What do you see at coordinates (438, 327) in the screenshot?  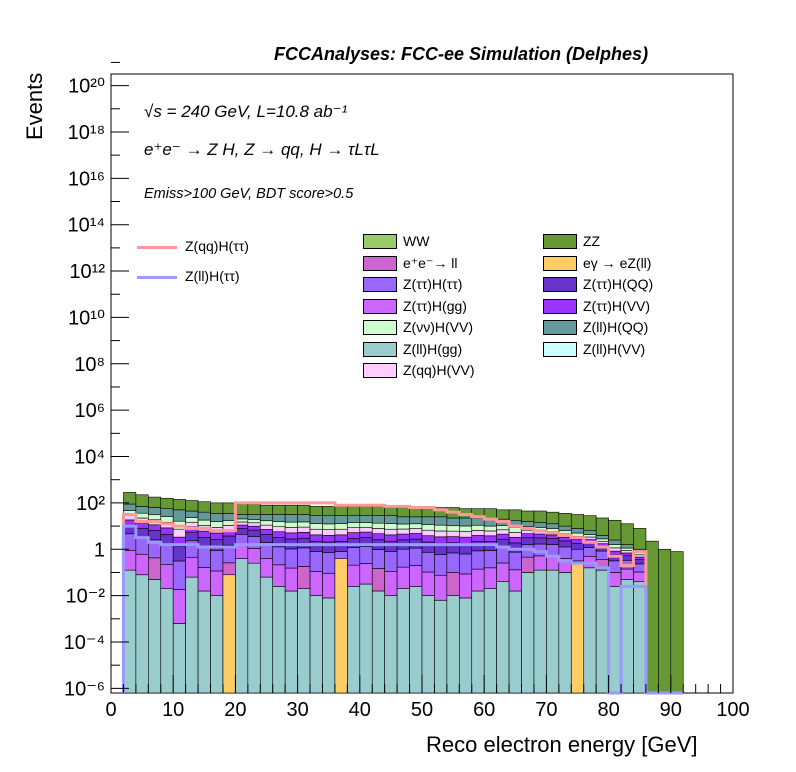 I see `legend-label: Z(νν)H(VV)` at bounding box center [438, 327].